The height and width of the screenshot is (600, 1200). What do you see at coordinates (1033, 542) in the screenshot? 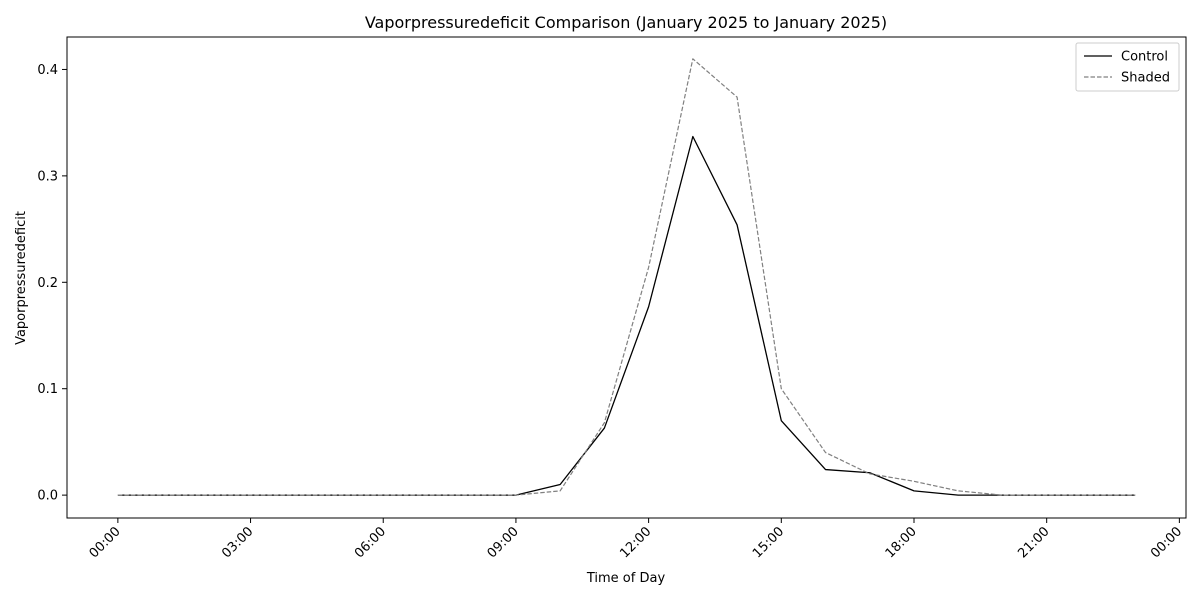
I see `x-tick-label: 21:00` at bounding box center [1033, 542].